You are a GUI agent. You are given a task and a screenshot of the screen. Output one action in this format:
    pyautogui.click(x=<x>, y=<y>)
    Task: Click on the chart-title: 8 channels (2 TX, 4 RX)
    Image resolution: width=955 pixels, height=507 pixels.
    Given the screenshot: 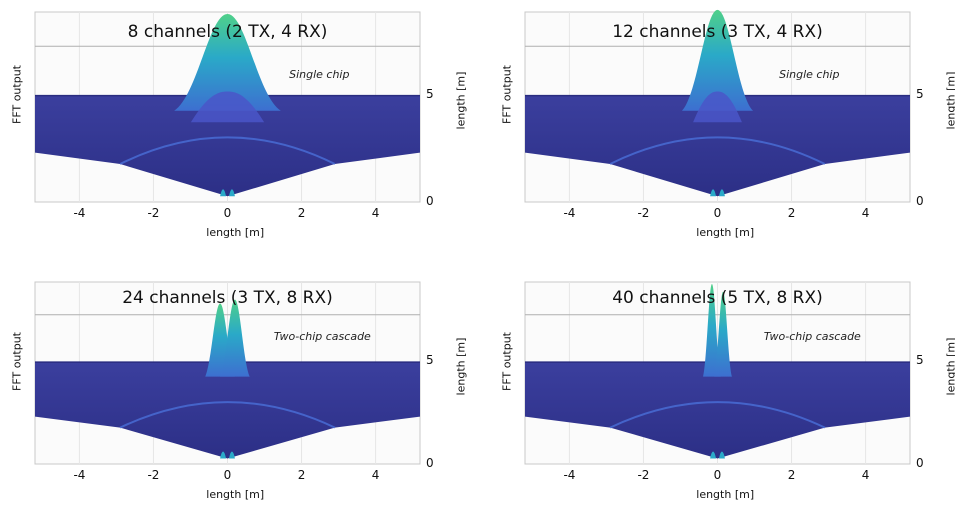 What is the action you would take?
    pyautogui.click(x=227, y=32)
    